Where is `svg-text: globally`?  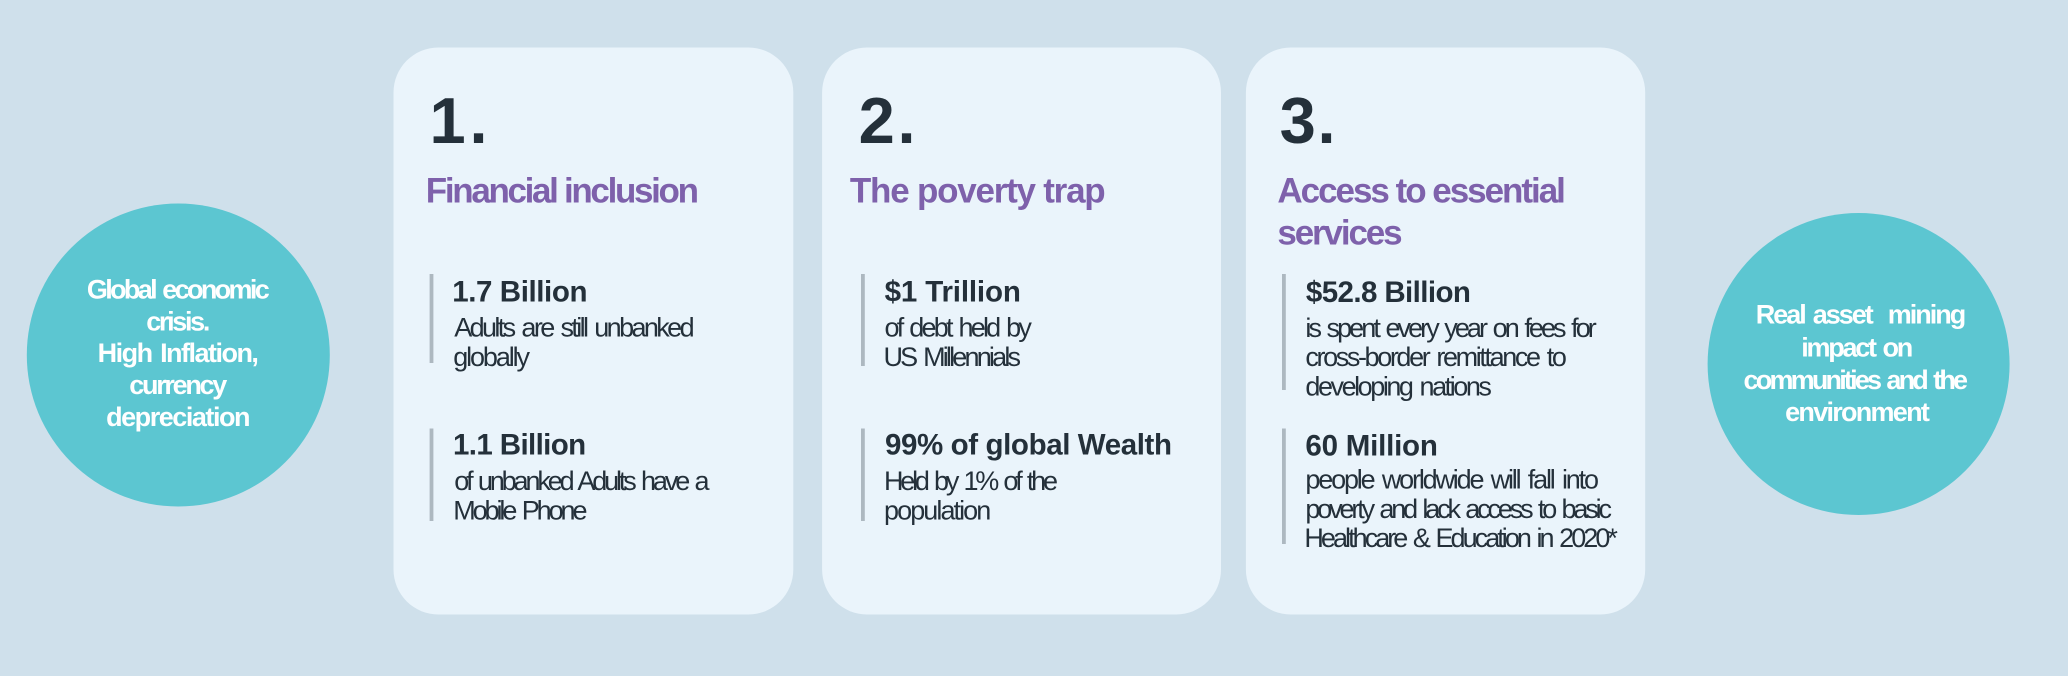
svg-text: globally is located at coordinates (491, 357).